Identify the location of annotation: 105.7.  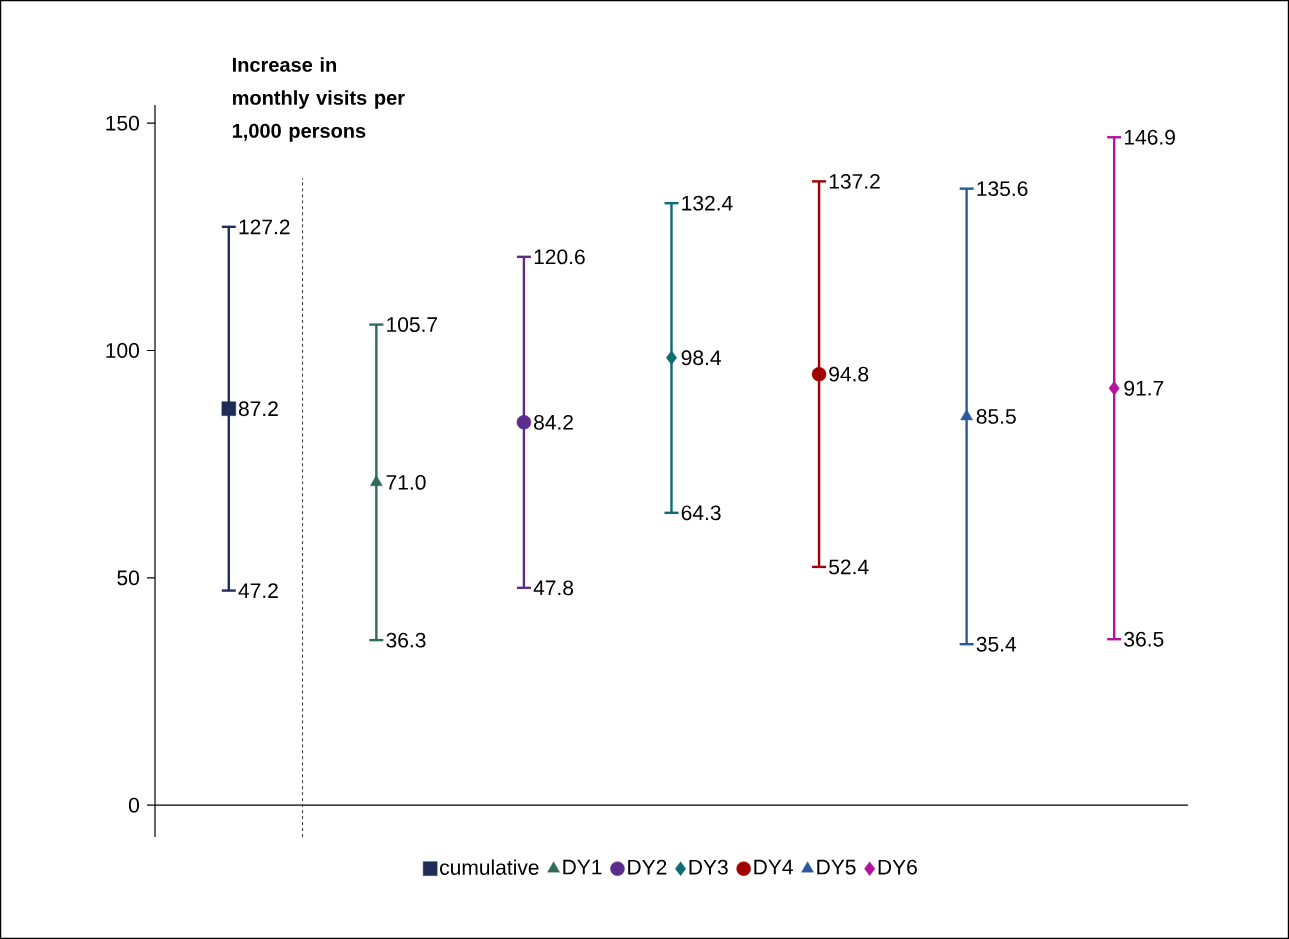
(412, 325).